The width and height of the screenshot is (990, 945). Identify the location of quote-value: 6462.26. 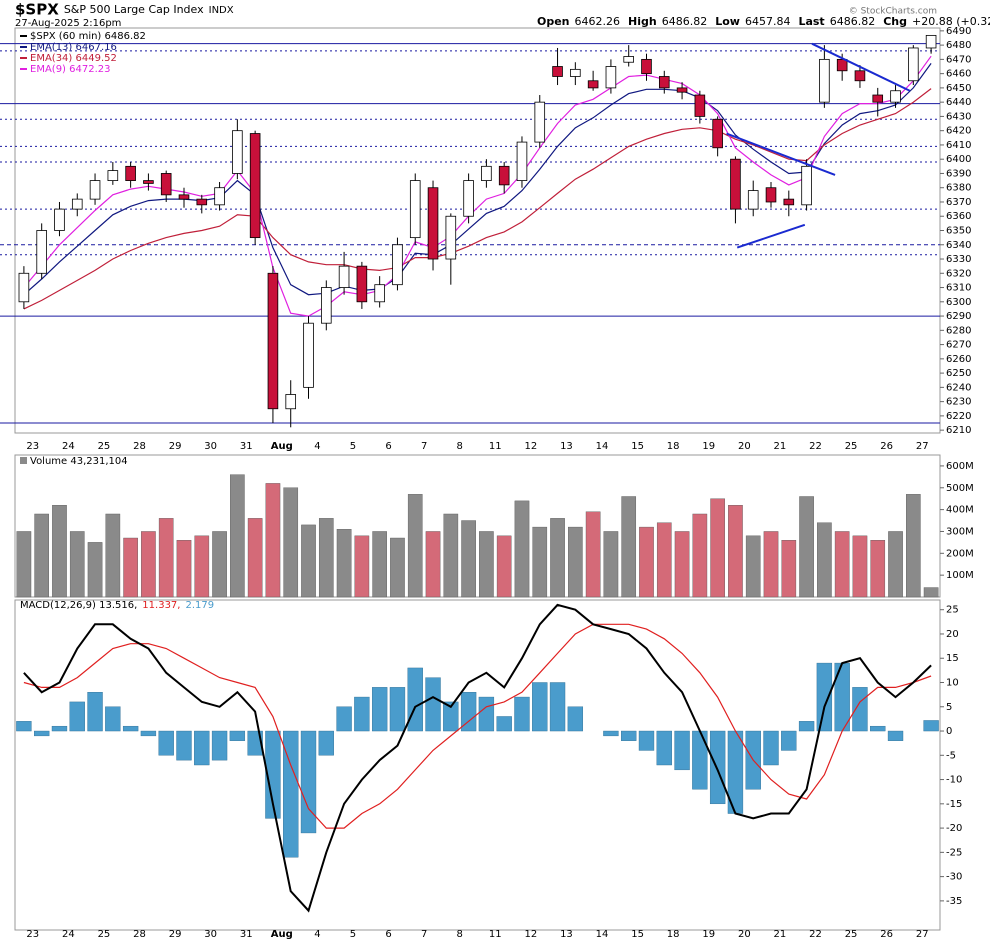
(598, 21).